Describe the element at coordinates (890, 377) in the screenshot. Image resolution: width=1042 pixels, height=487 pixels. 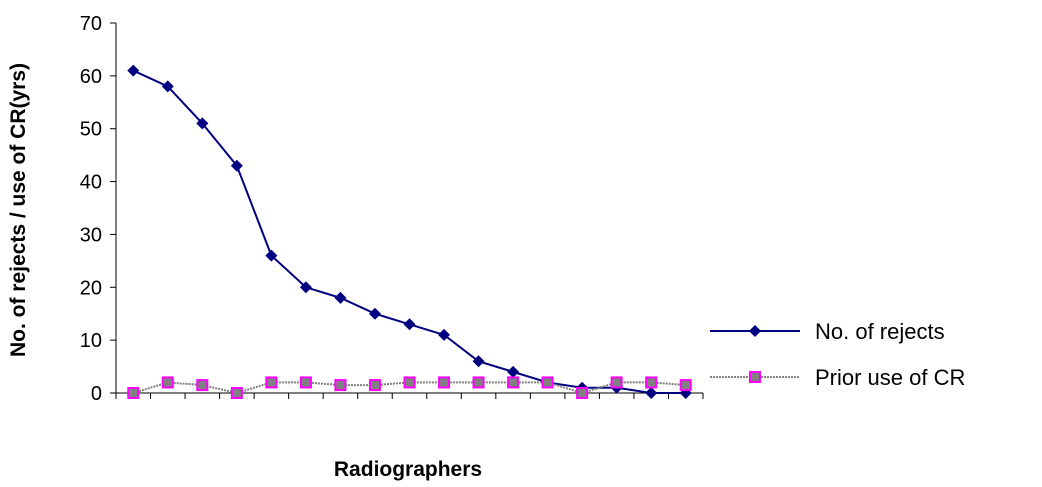
I see `legend-label: Prior use of CR` at that location.